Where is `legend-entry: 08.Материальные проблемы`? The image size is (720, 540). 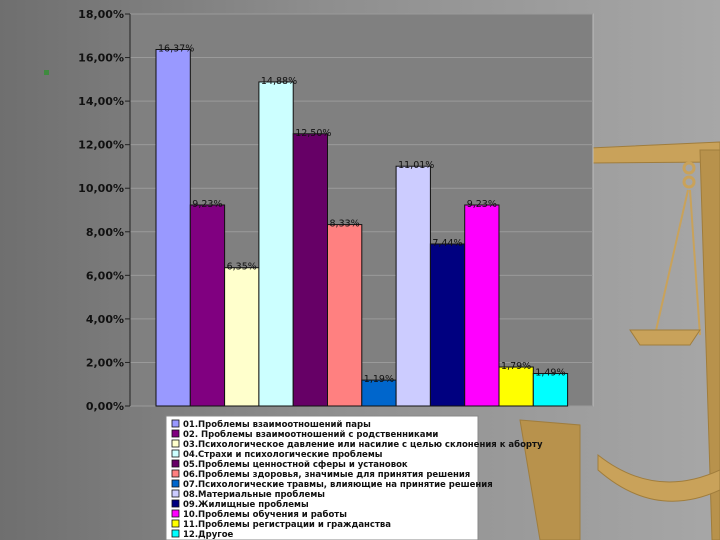 legend-entry: 08.Материальные проблемы is located at coordinates (254, 494).